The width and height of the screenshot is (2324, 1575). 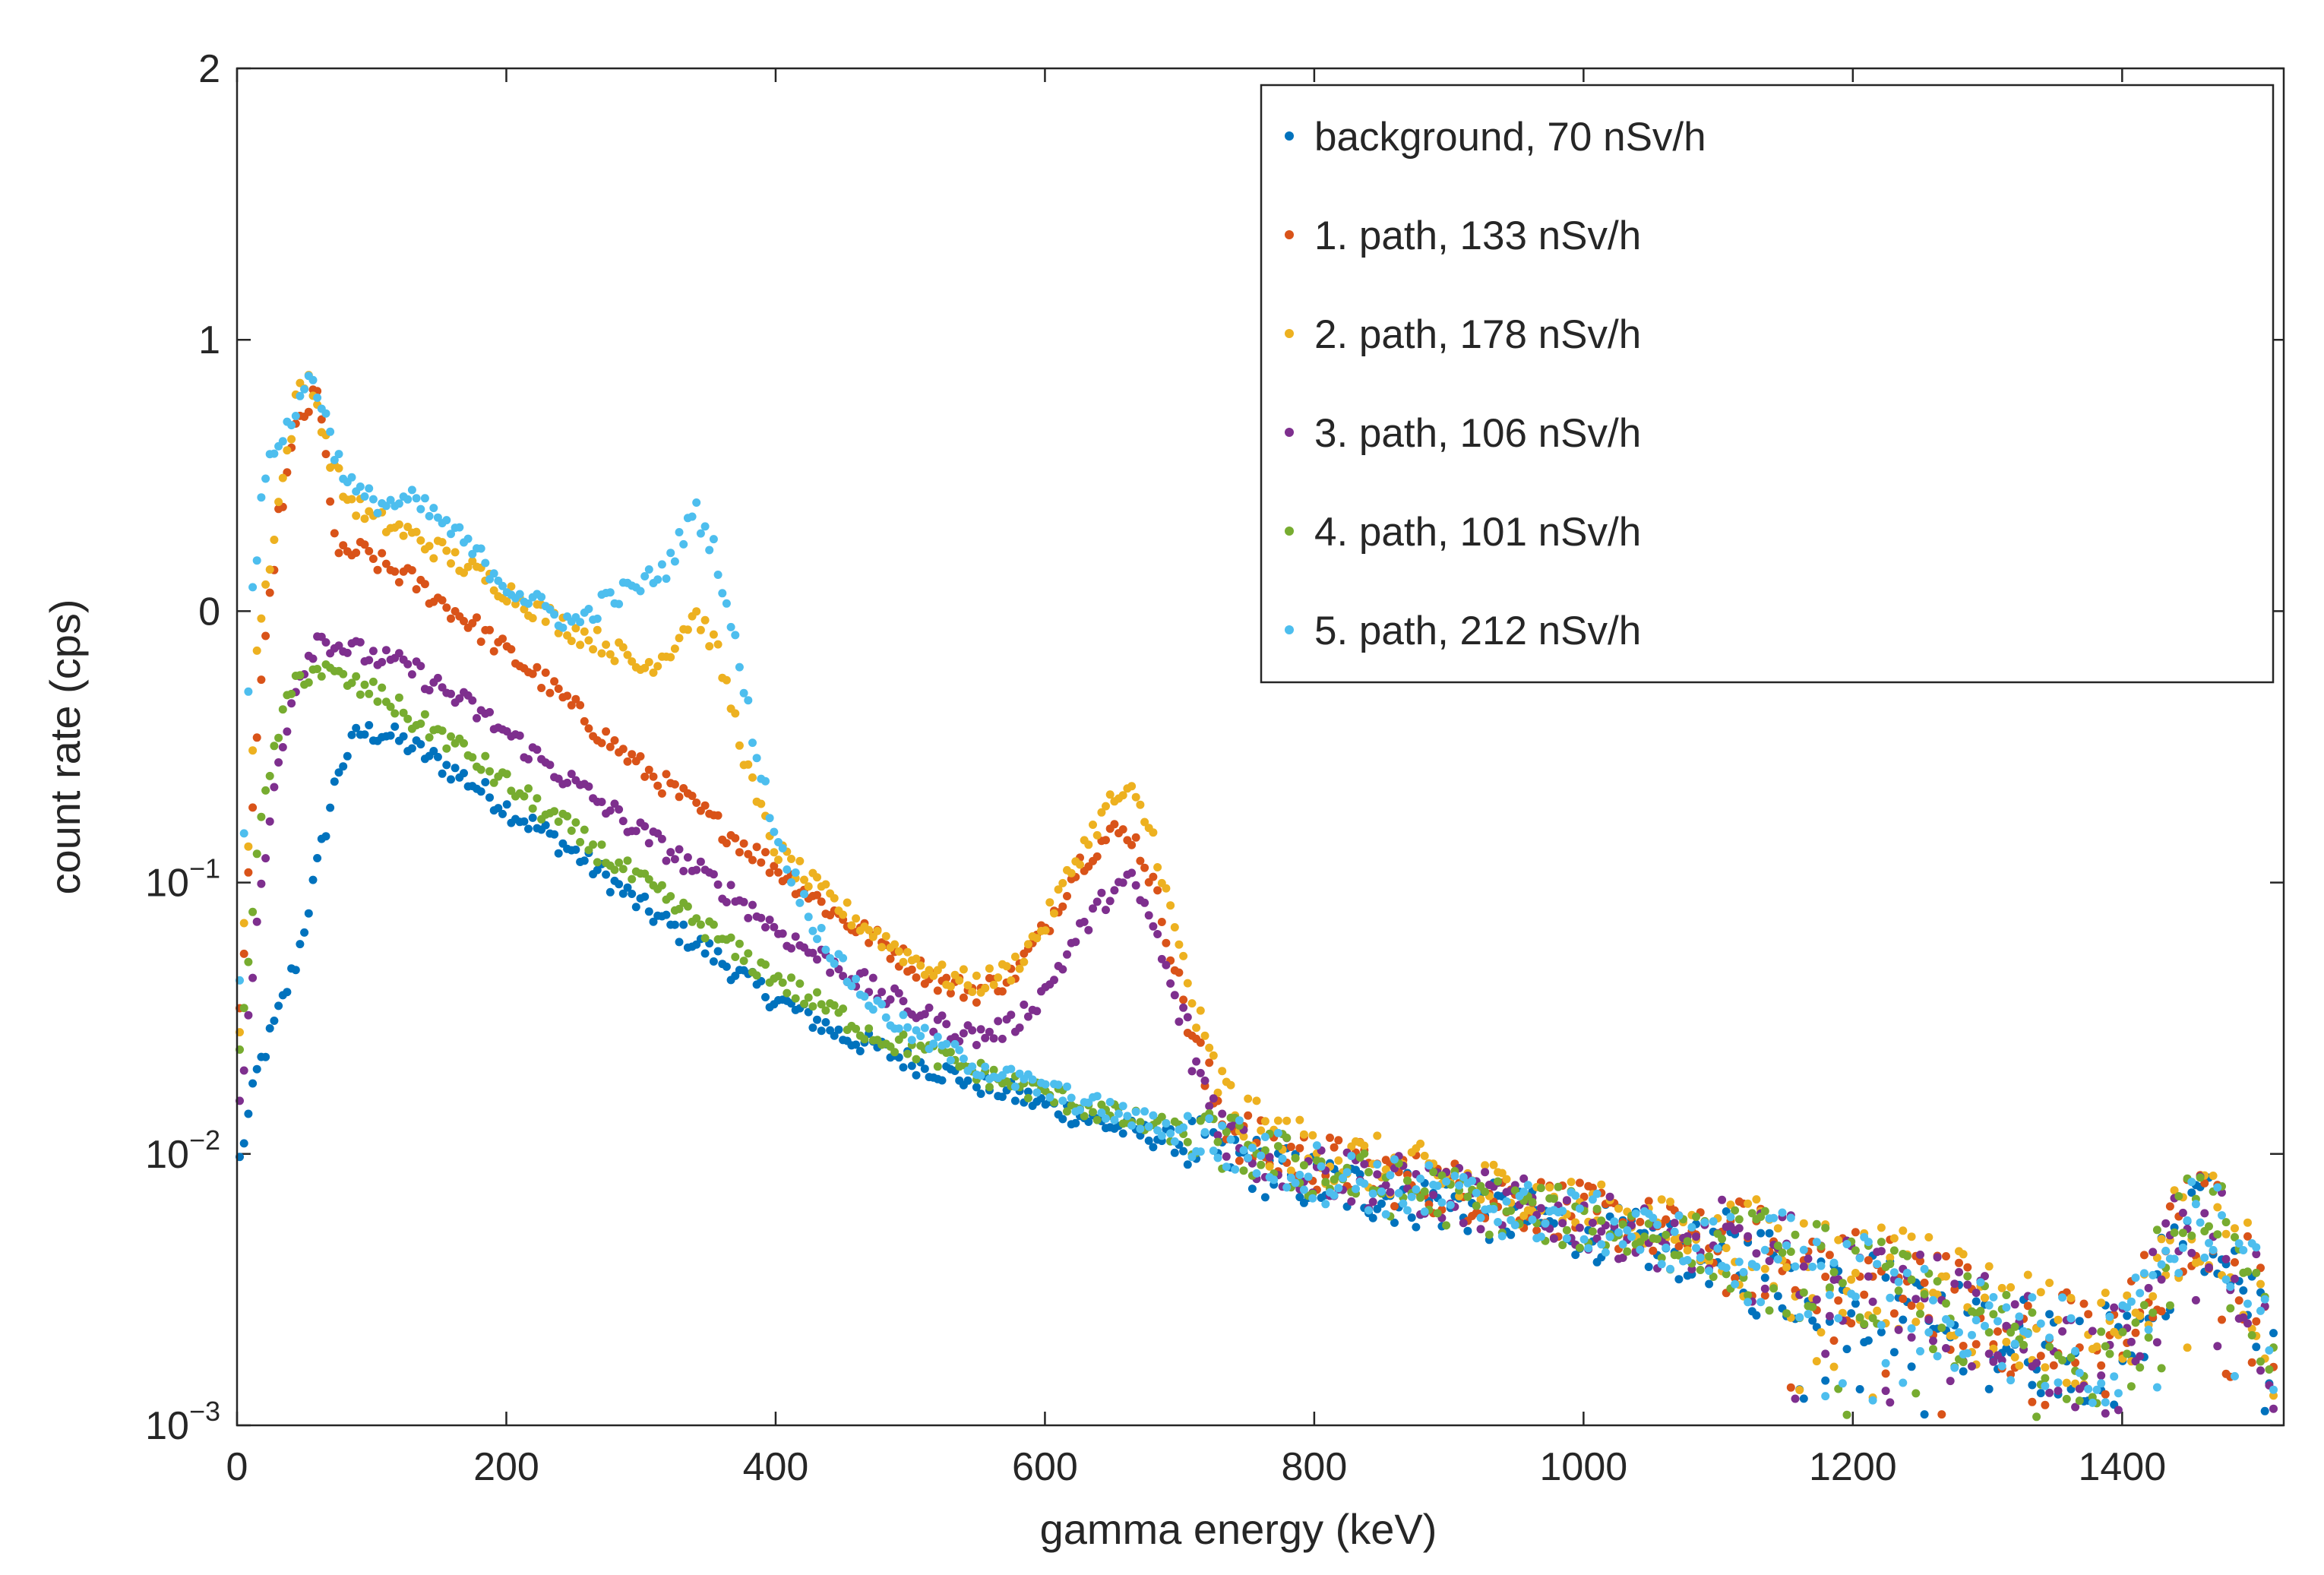 What do you see at coordinates (1289, 432) in the screenshot?
I see `legend-marker` at bounding box center [1289, 432].